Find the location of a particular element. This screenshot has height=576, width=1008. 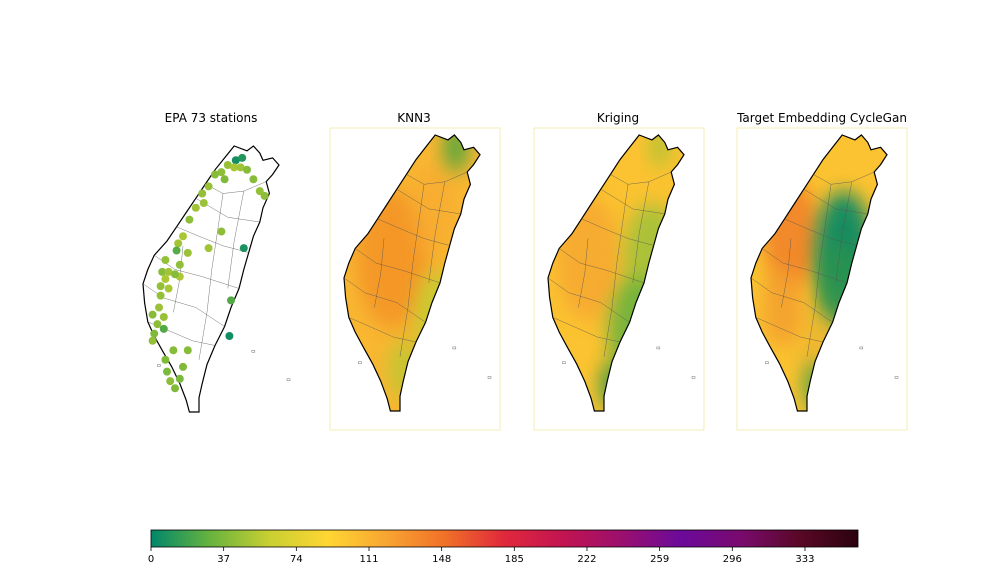

colorbar-tick-label: 0 is located at coordinates (151, 559).